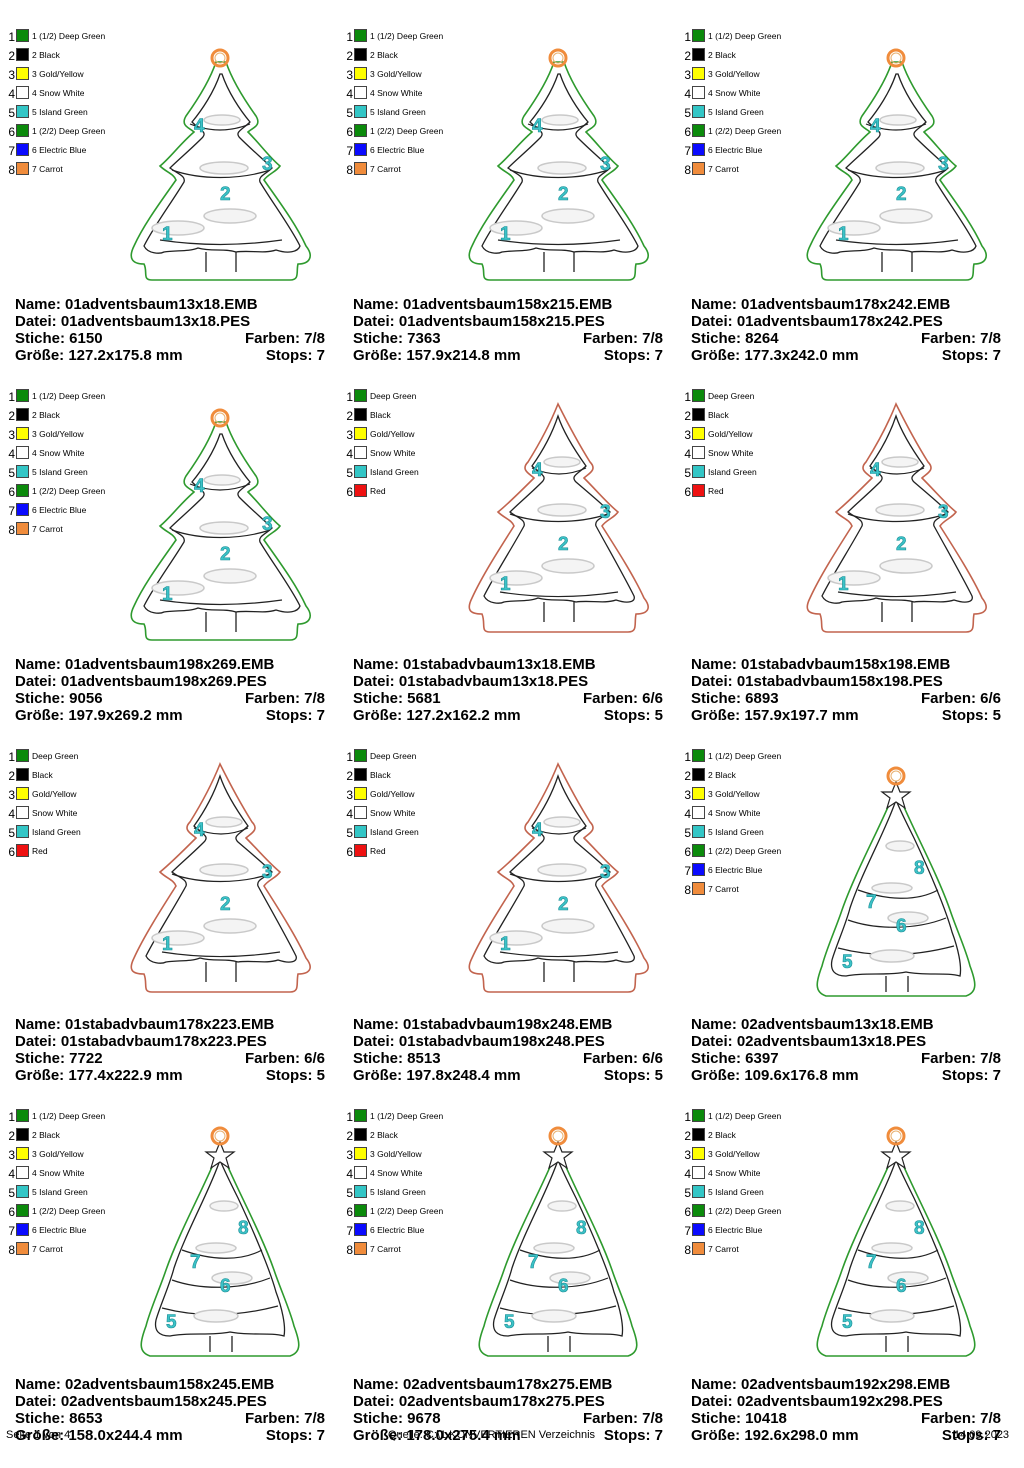 This screenshot has width=1024, height=1468. I want to click on legend-row: 5 Island Green, so click(738, 473).